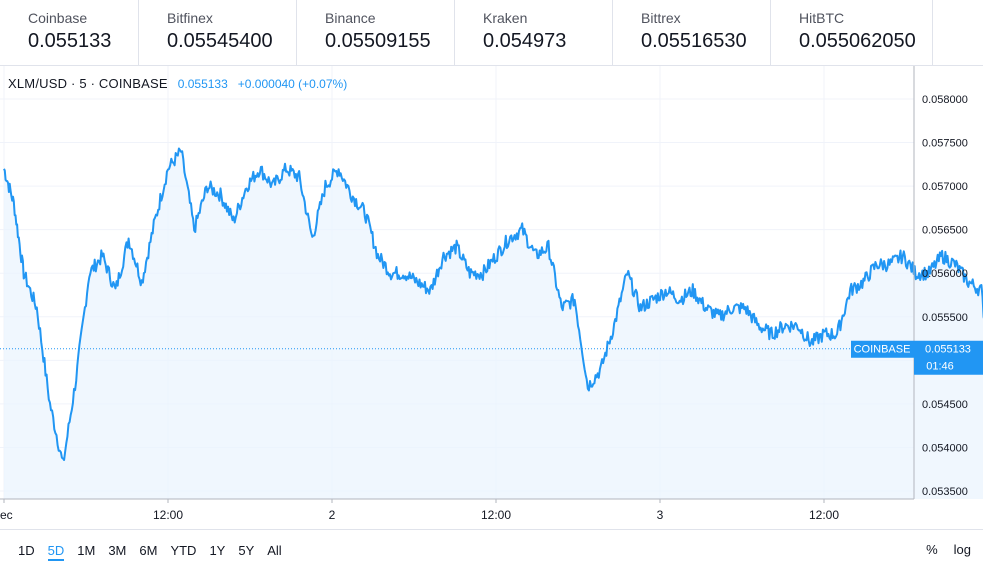  I want to click on price-tick-label: 0.056500, so click(945, 231).